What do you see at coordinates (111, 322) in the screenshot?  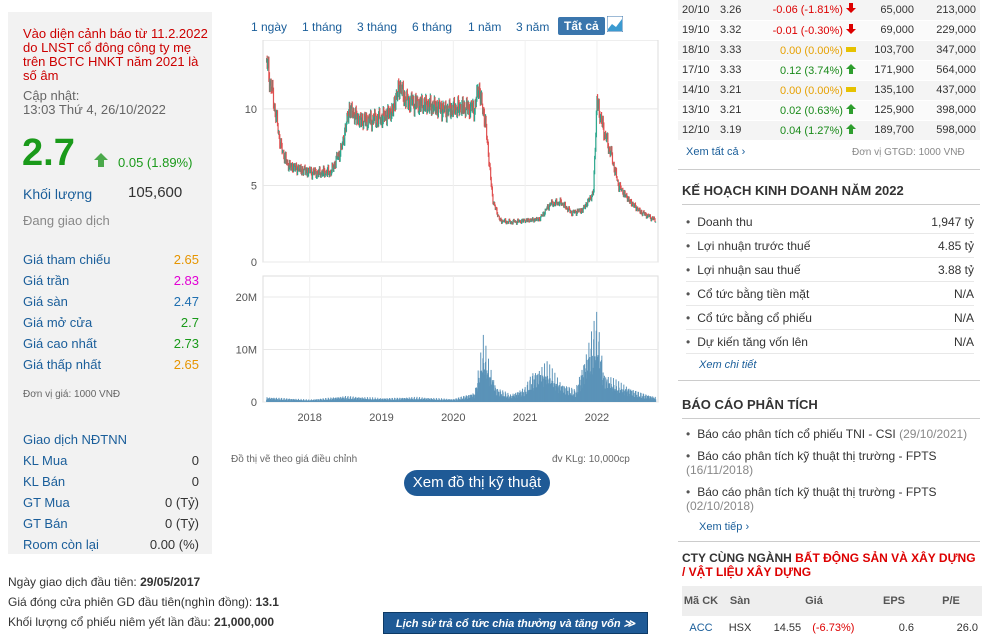 I see `price-stat-row: Giá mở cửa 2.7` at bounding box center [111, 322].